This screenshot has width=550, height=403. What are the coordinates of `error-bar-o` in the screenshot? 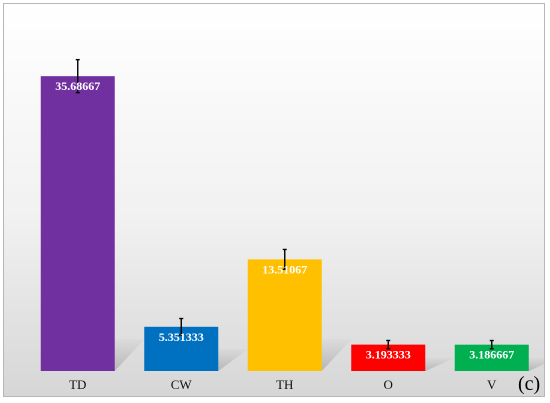 It's located at (388, 344).